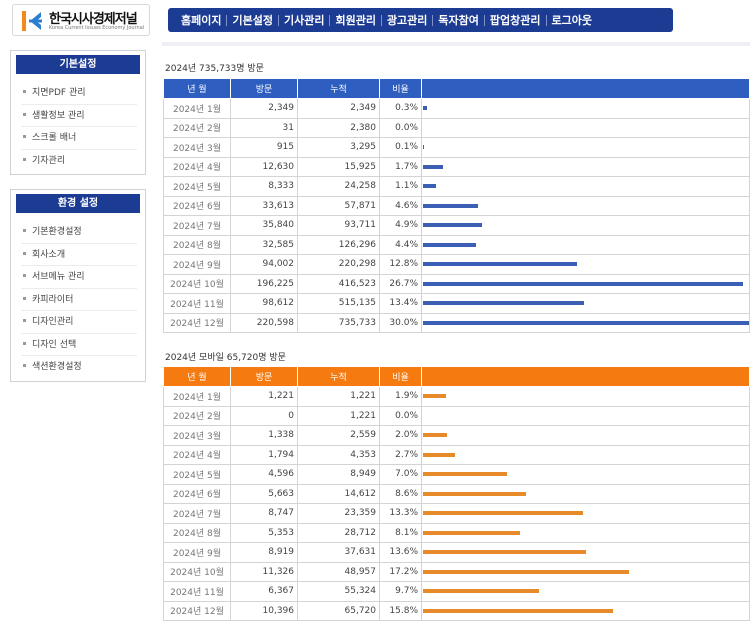  What do you see at coordinates (400, 166) in the screenshot?
I see `cell-ratio: 1.7%` at bounding box center [400, 166].